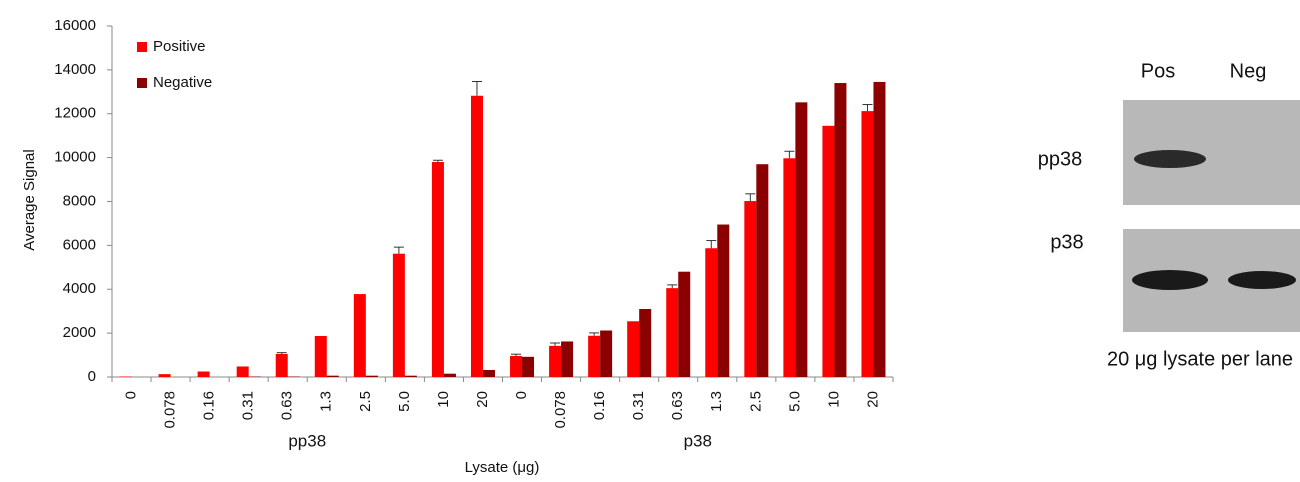 The image size is (1300, 482). Describe the element at coordinates (75, 69) in the screenshot. I see `y-tick-label: 14000` at that location.